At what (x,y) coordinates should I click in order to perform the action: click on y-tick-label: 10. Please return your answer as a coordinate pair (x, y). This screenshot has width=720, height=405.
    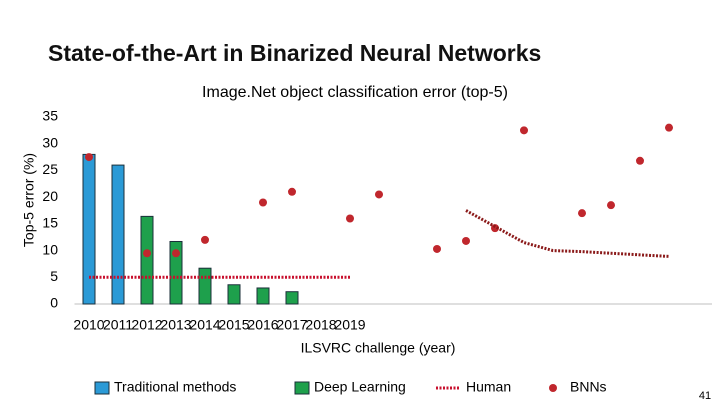
    Looking at the image, I should click on (50, 249).